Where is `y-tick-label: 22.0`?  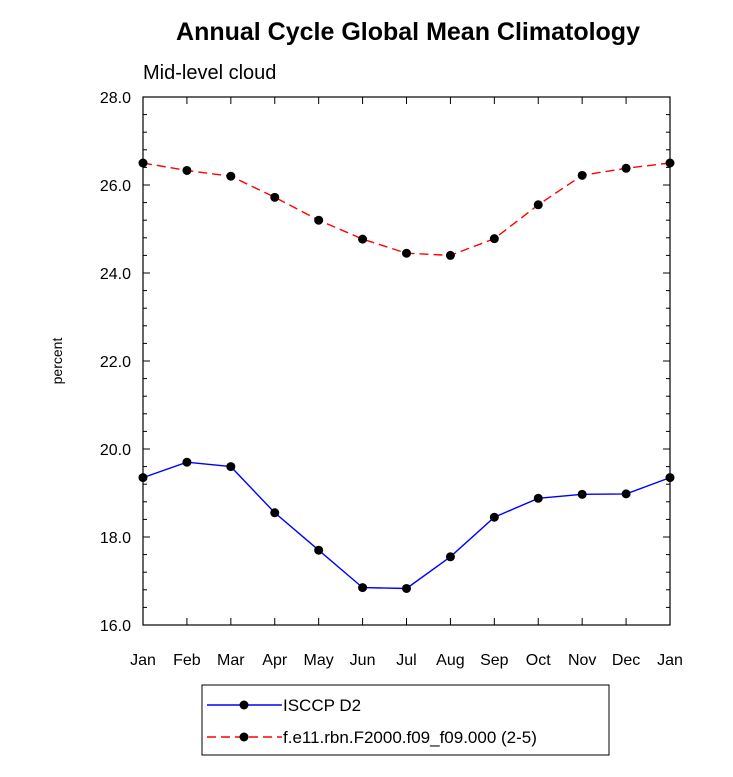 y-tick-label: 22.0 is located at coordinates (115, 362).